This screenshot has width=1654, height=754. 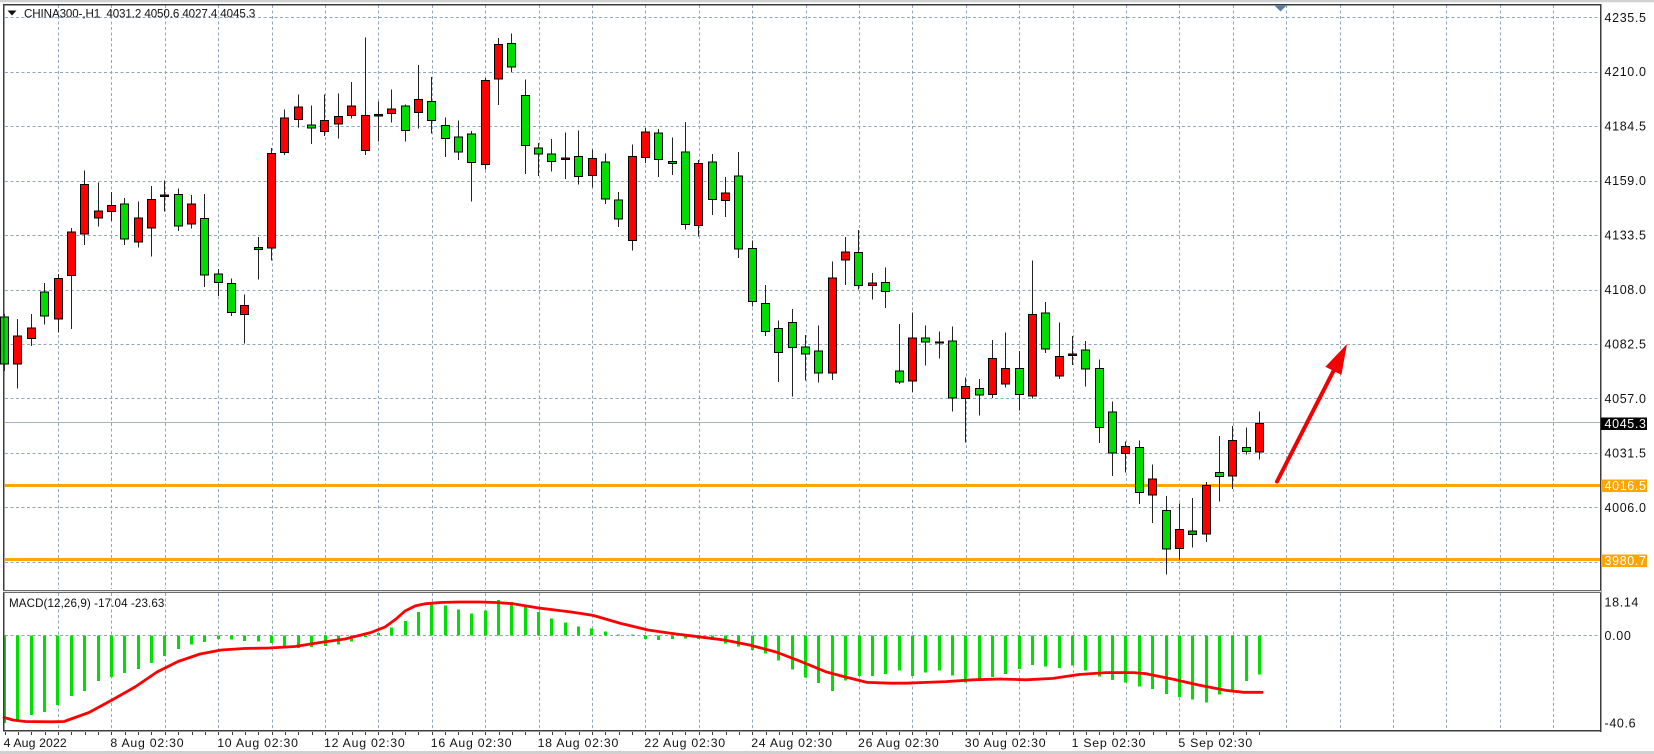 What do you see at coordinates (1626, 290) in the screenshot?
I see `svg-text: 4108.0` at bounding box center [1626, 290].